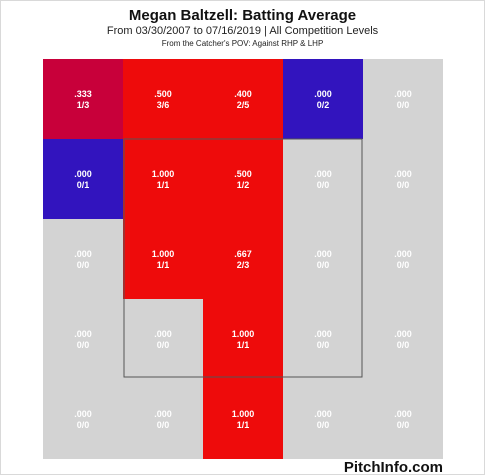 Image resolution: width=485 pixels, height=476 pixels. Describe the element at coordinates (323, 105) in the screenshot. I see `zone-cell-hits: 0/2` at that location.